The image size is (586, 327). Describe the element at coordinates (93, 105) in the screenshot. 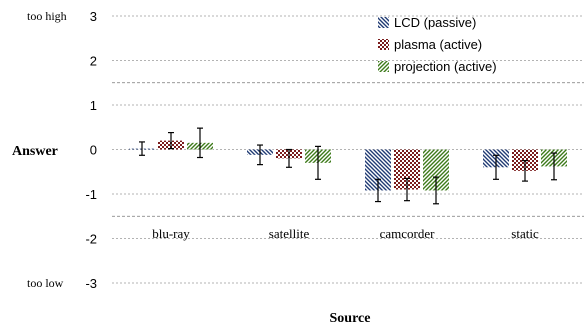

I see `y-tick-label: 1` at that location.